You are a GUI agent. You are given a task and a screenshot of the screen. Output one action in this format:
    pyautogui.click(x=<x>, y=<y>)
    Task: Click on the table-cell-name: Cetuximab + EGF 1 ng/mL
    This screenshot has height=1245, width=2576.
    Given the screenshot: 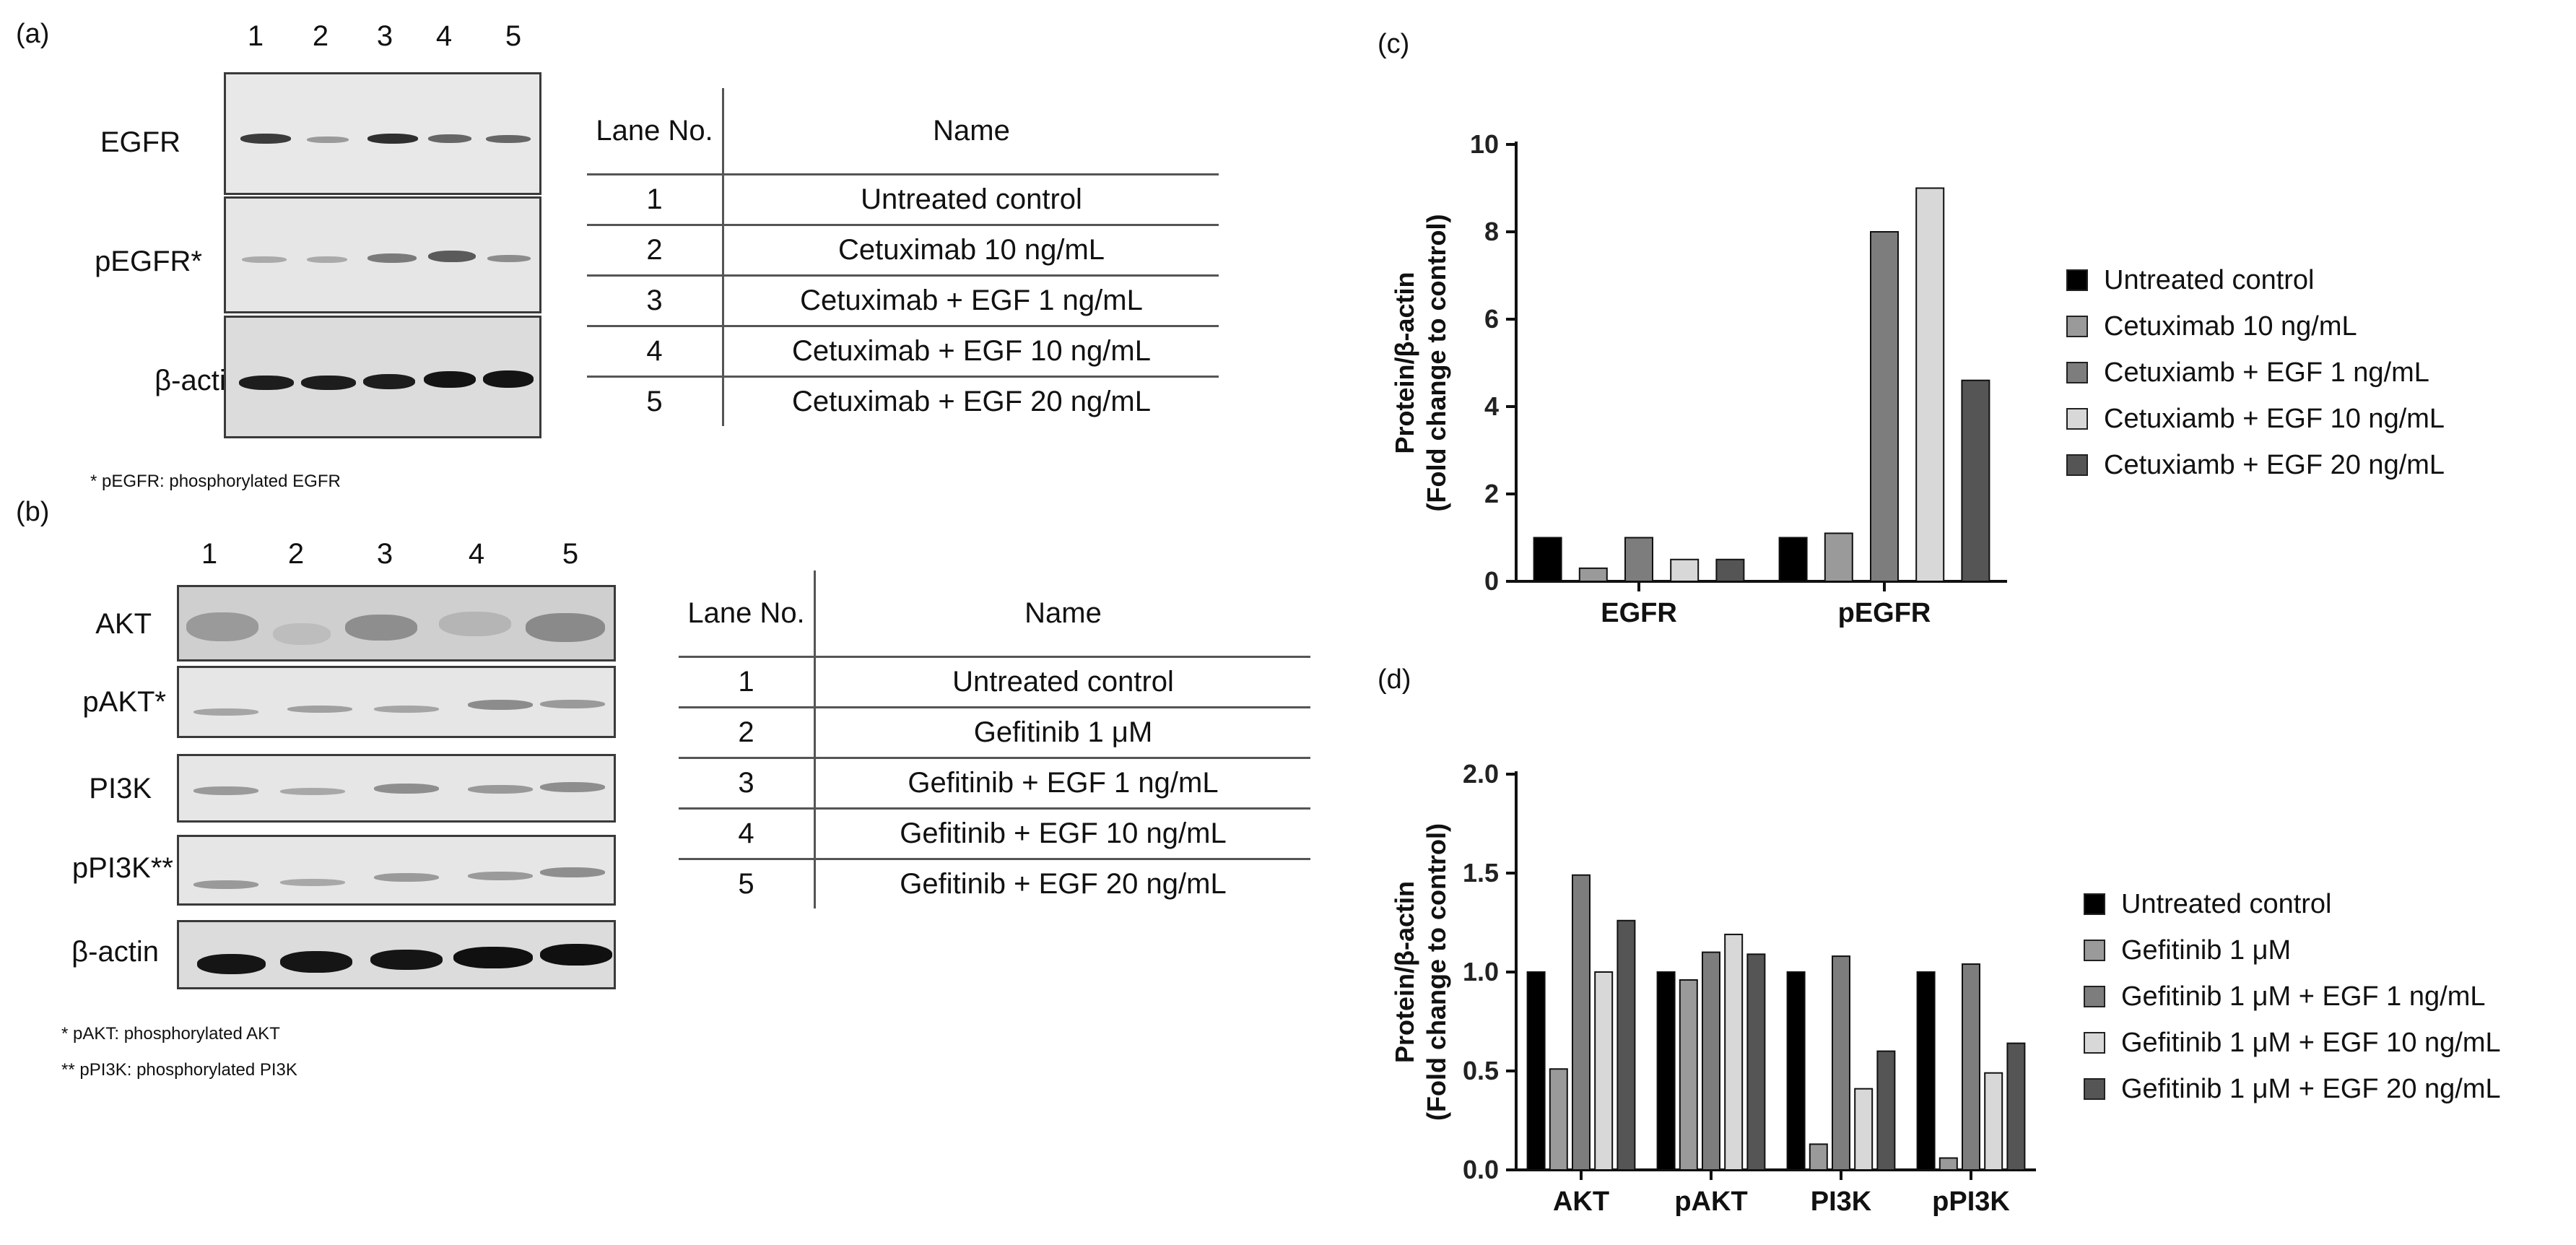 What is the action you would take?
    pyautogui.click(x=971, y=301)
    